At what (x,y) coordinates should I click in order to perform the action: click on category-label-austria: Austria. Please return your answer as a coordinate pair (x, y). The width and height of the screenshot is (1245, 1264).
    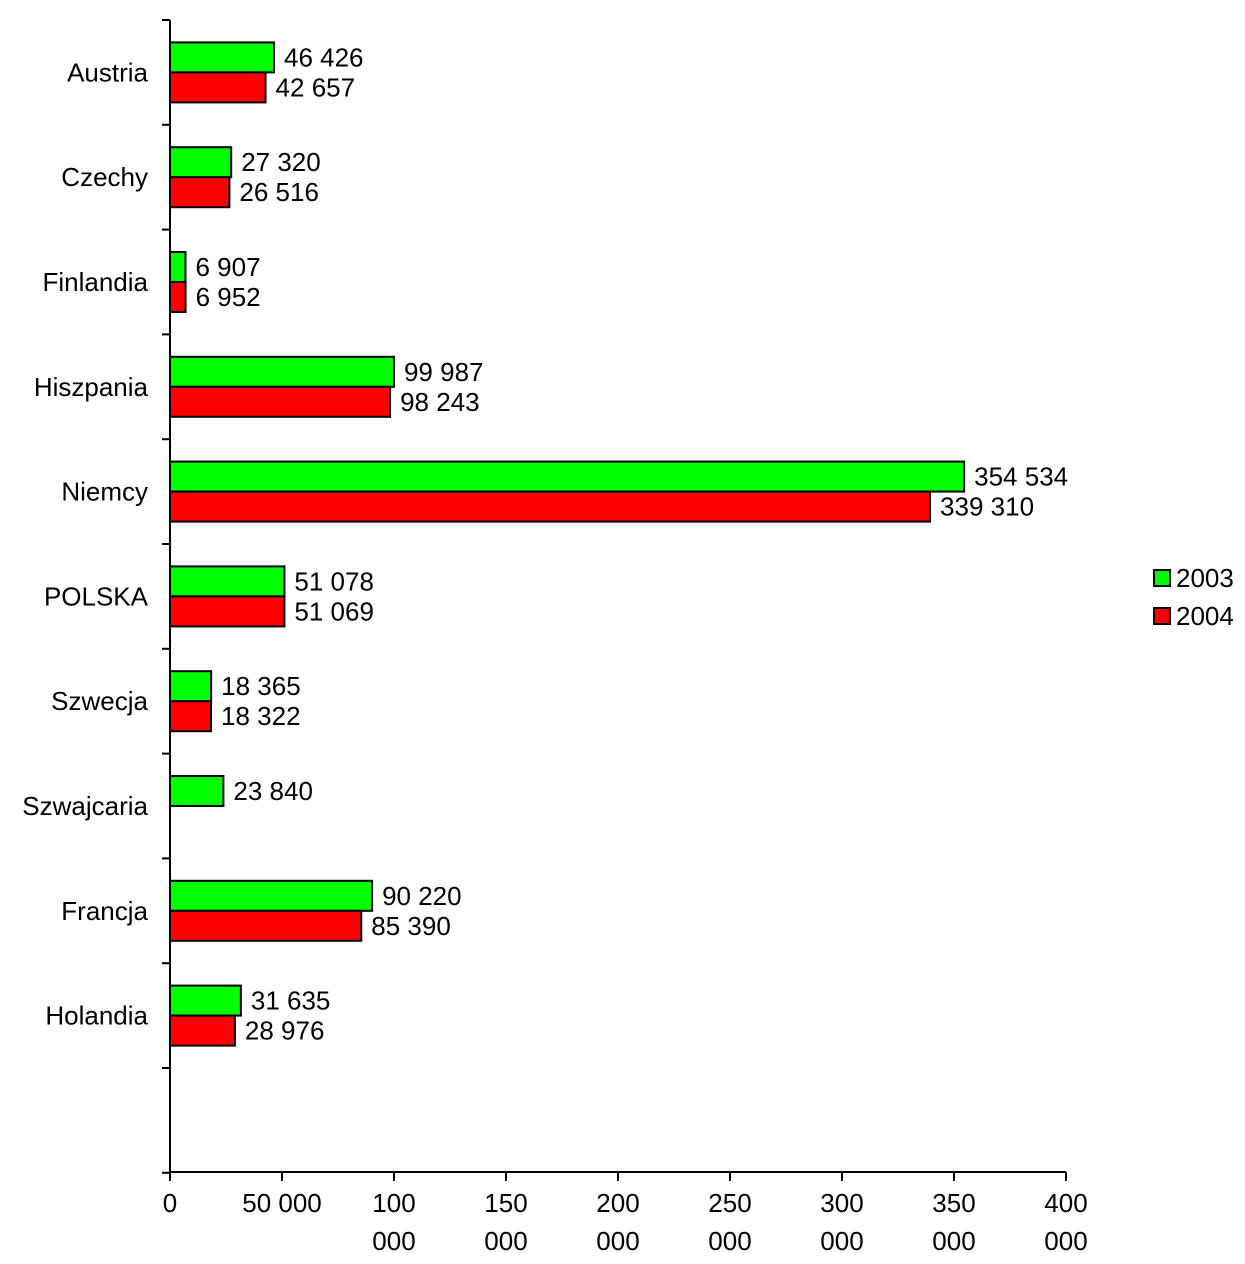
    Looking at the image, I should click on (107, 72).